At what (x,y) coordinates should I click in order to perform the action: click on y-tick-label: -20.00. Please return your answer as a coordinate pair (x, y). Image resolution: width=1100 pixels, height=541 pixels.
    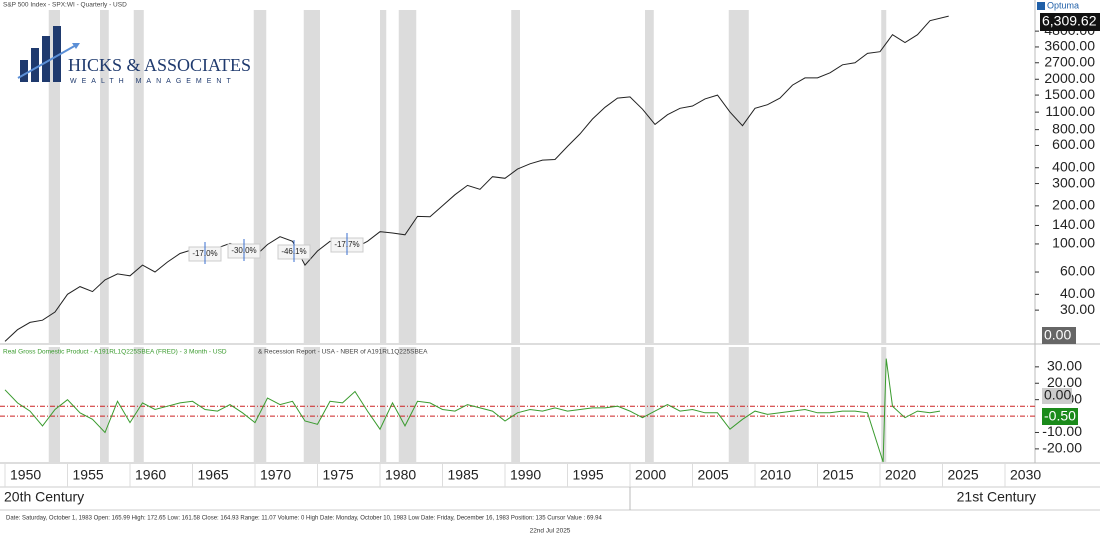
    Looking at the image, I should click on (1062, 448).